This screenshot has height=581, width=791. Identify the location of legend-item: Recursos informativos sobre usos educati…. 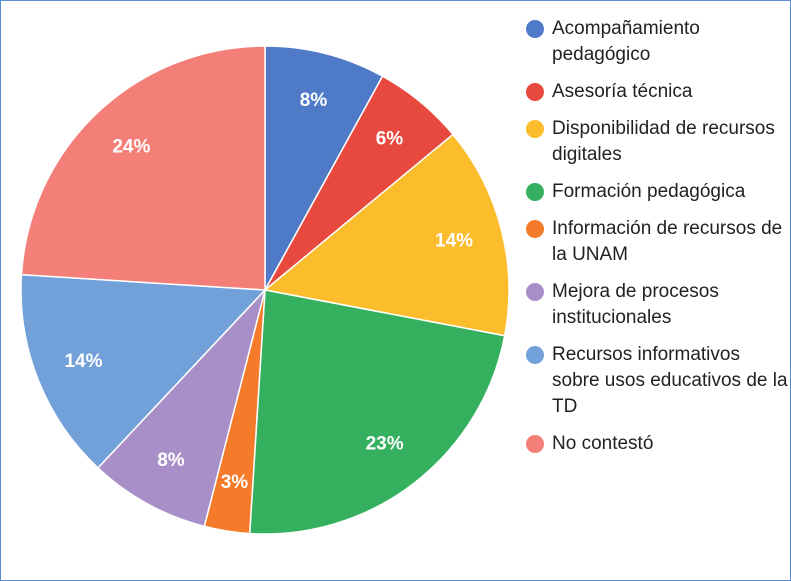
(657, 381).